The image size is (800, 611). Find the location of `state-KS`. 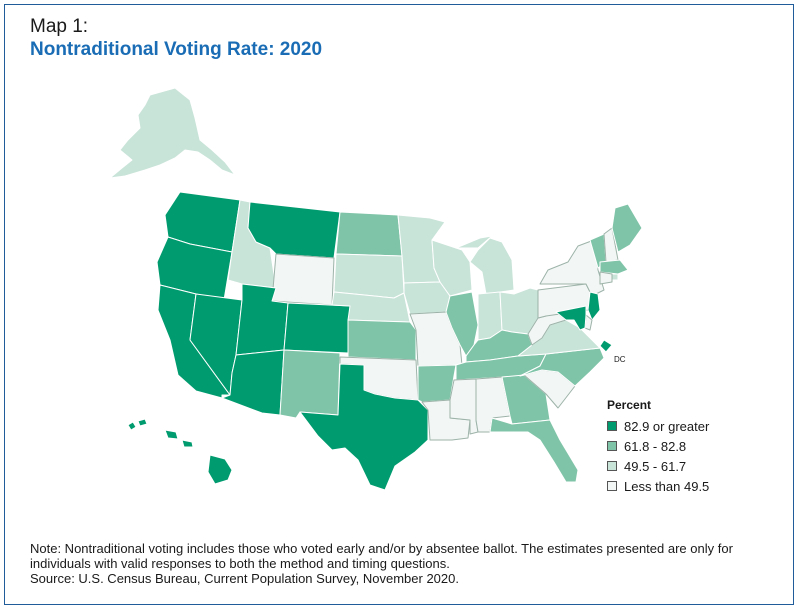

state-KS is located at coordinates (382, 340).